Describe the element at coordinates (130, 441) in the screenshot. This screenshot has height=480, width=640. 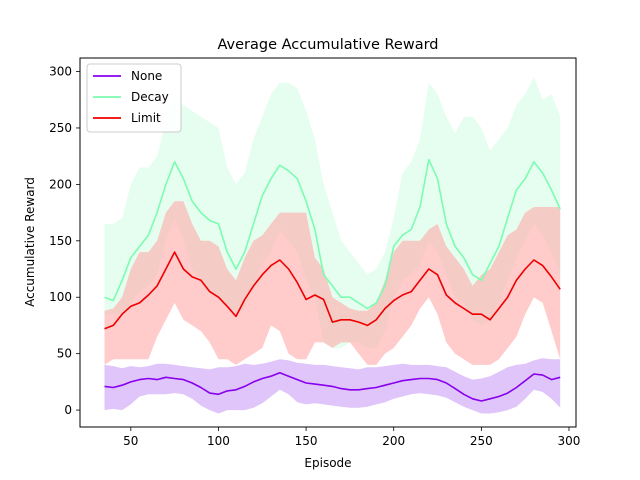
I see `x-tick-label: 50` at that location.